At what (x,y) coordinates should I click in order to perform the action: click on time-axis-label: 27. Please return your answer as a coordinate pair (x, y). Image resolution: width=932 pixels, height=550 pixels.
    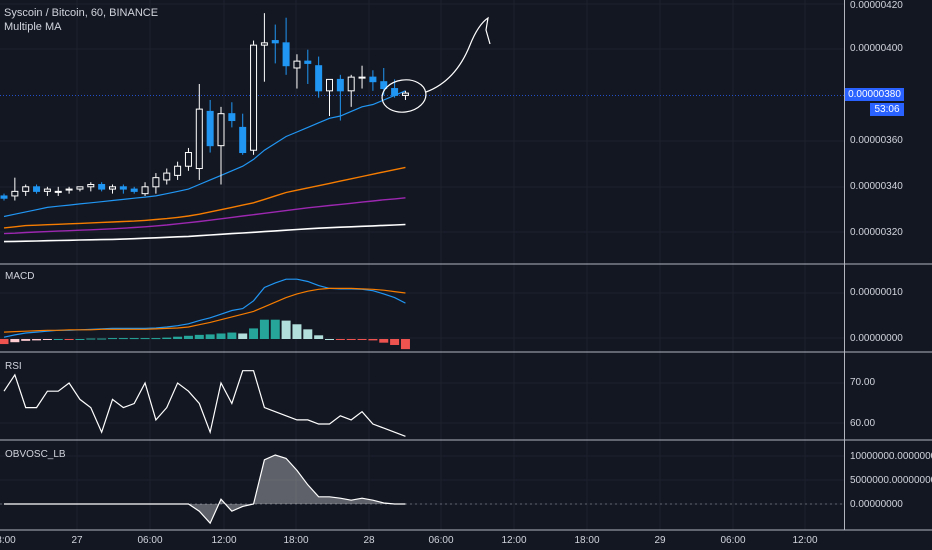
    Looking at the image, I should click on (77, 540).